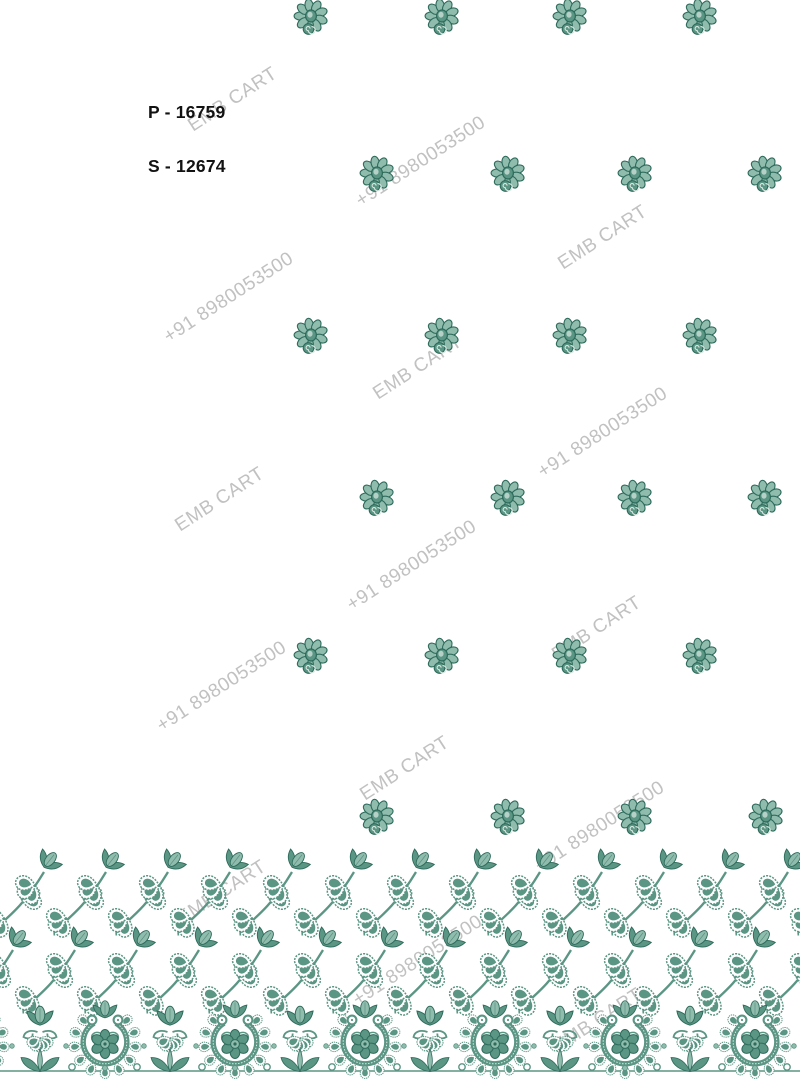 The height and width of the screenshot is (1080, 800). What do you see at coordinates (187, 112) in the screenshot?
I see `design-code-p: P - 16759` at bounding box center [187, 112].